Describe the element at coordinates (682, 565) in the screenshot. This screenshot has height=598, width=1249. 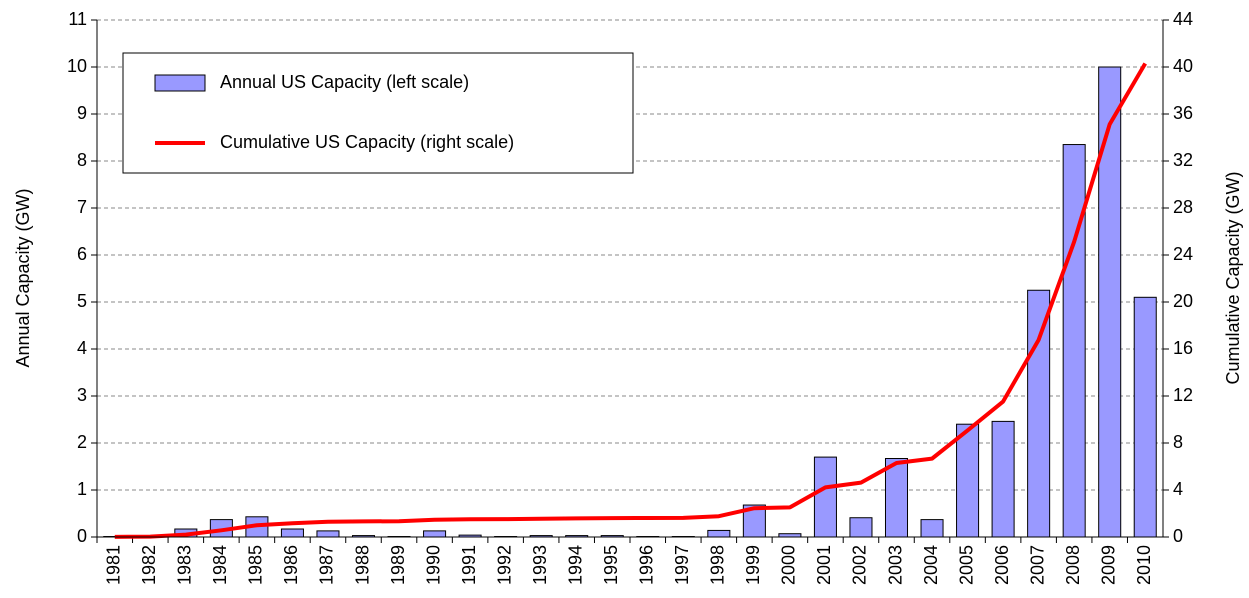
I see `x-tick-label: 1997` at that location.